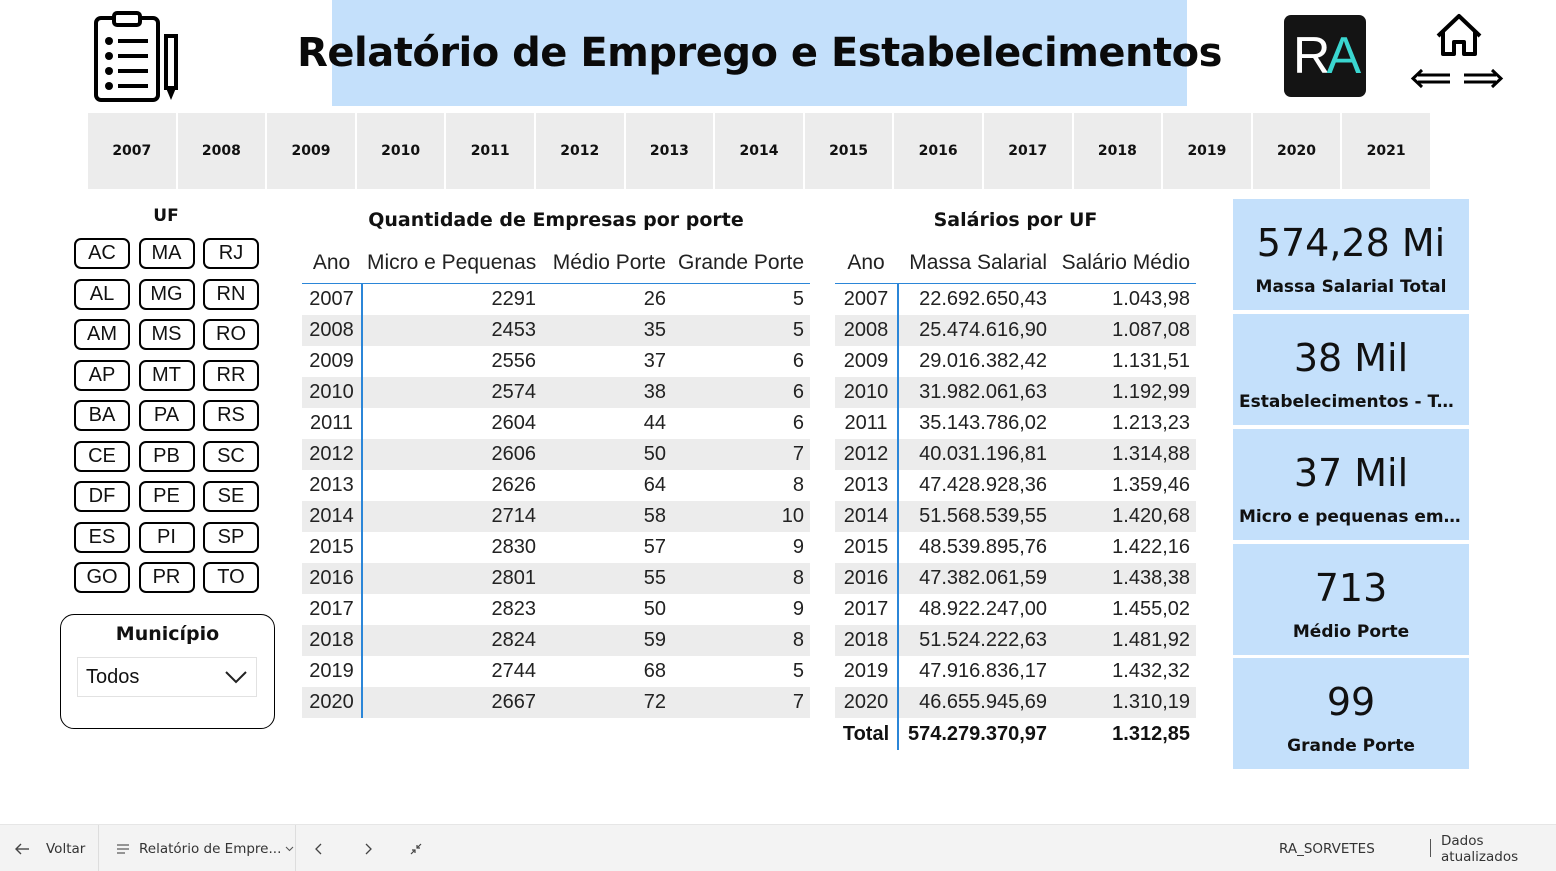 The image size is (1556, 871). What do you see at coordinates (866, 578) in the screenshot?
I see `table-cell: 2016` at bounding box center [866, 578].